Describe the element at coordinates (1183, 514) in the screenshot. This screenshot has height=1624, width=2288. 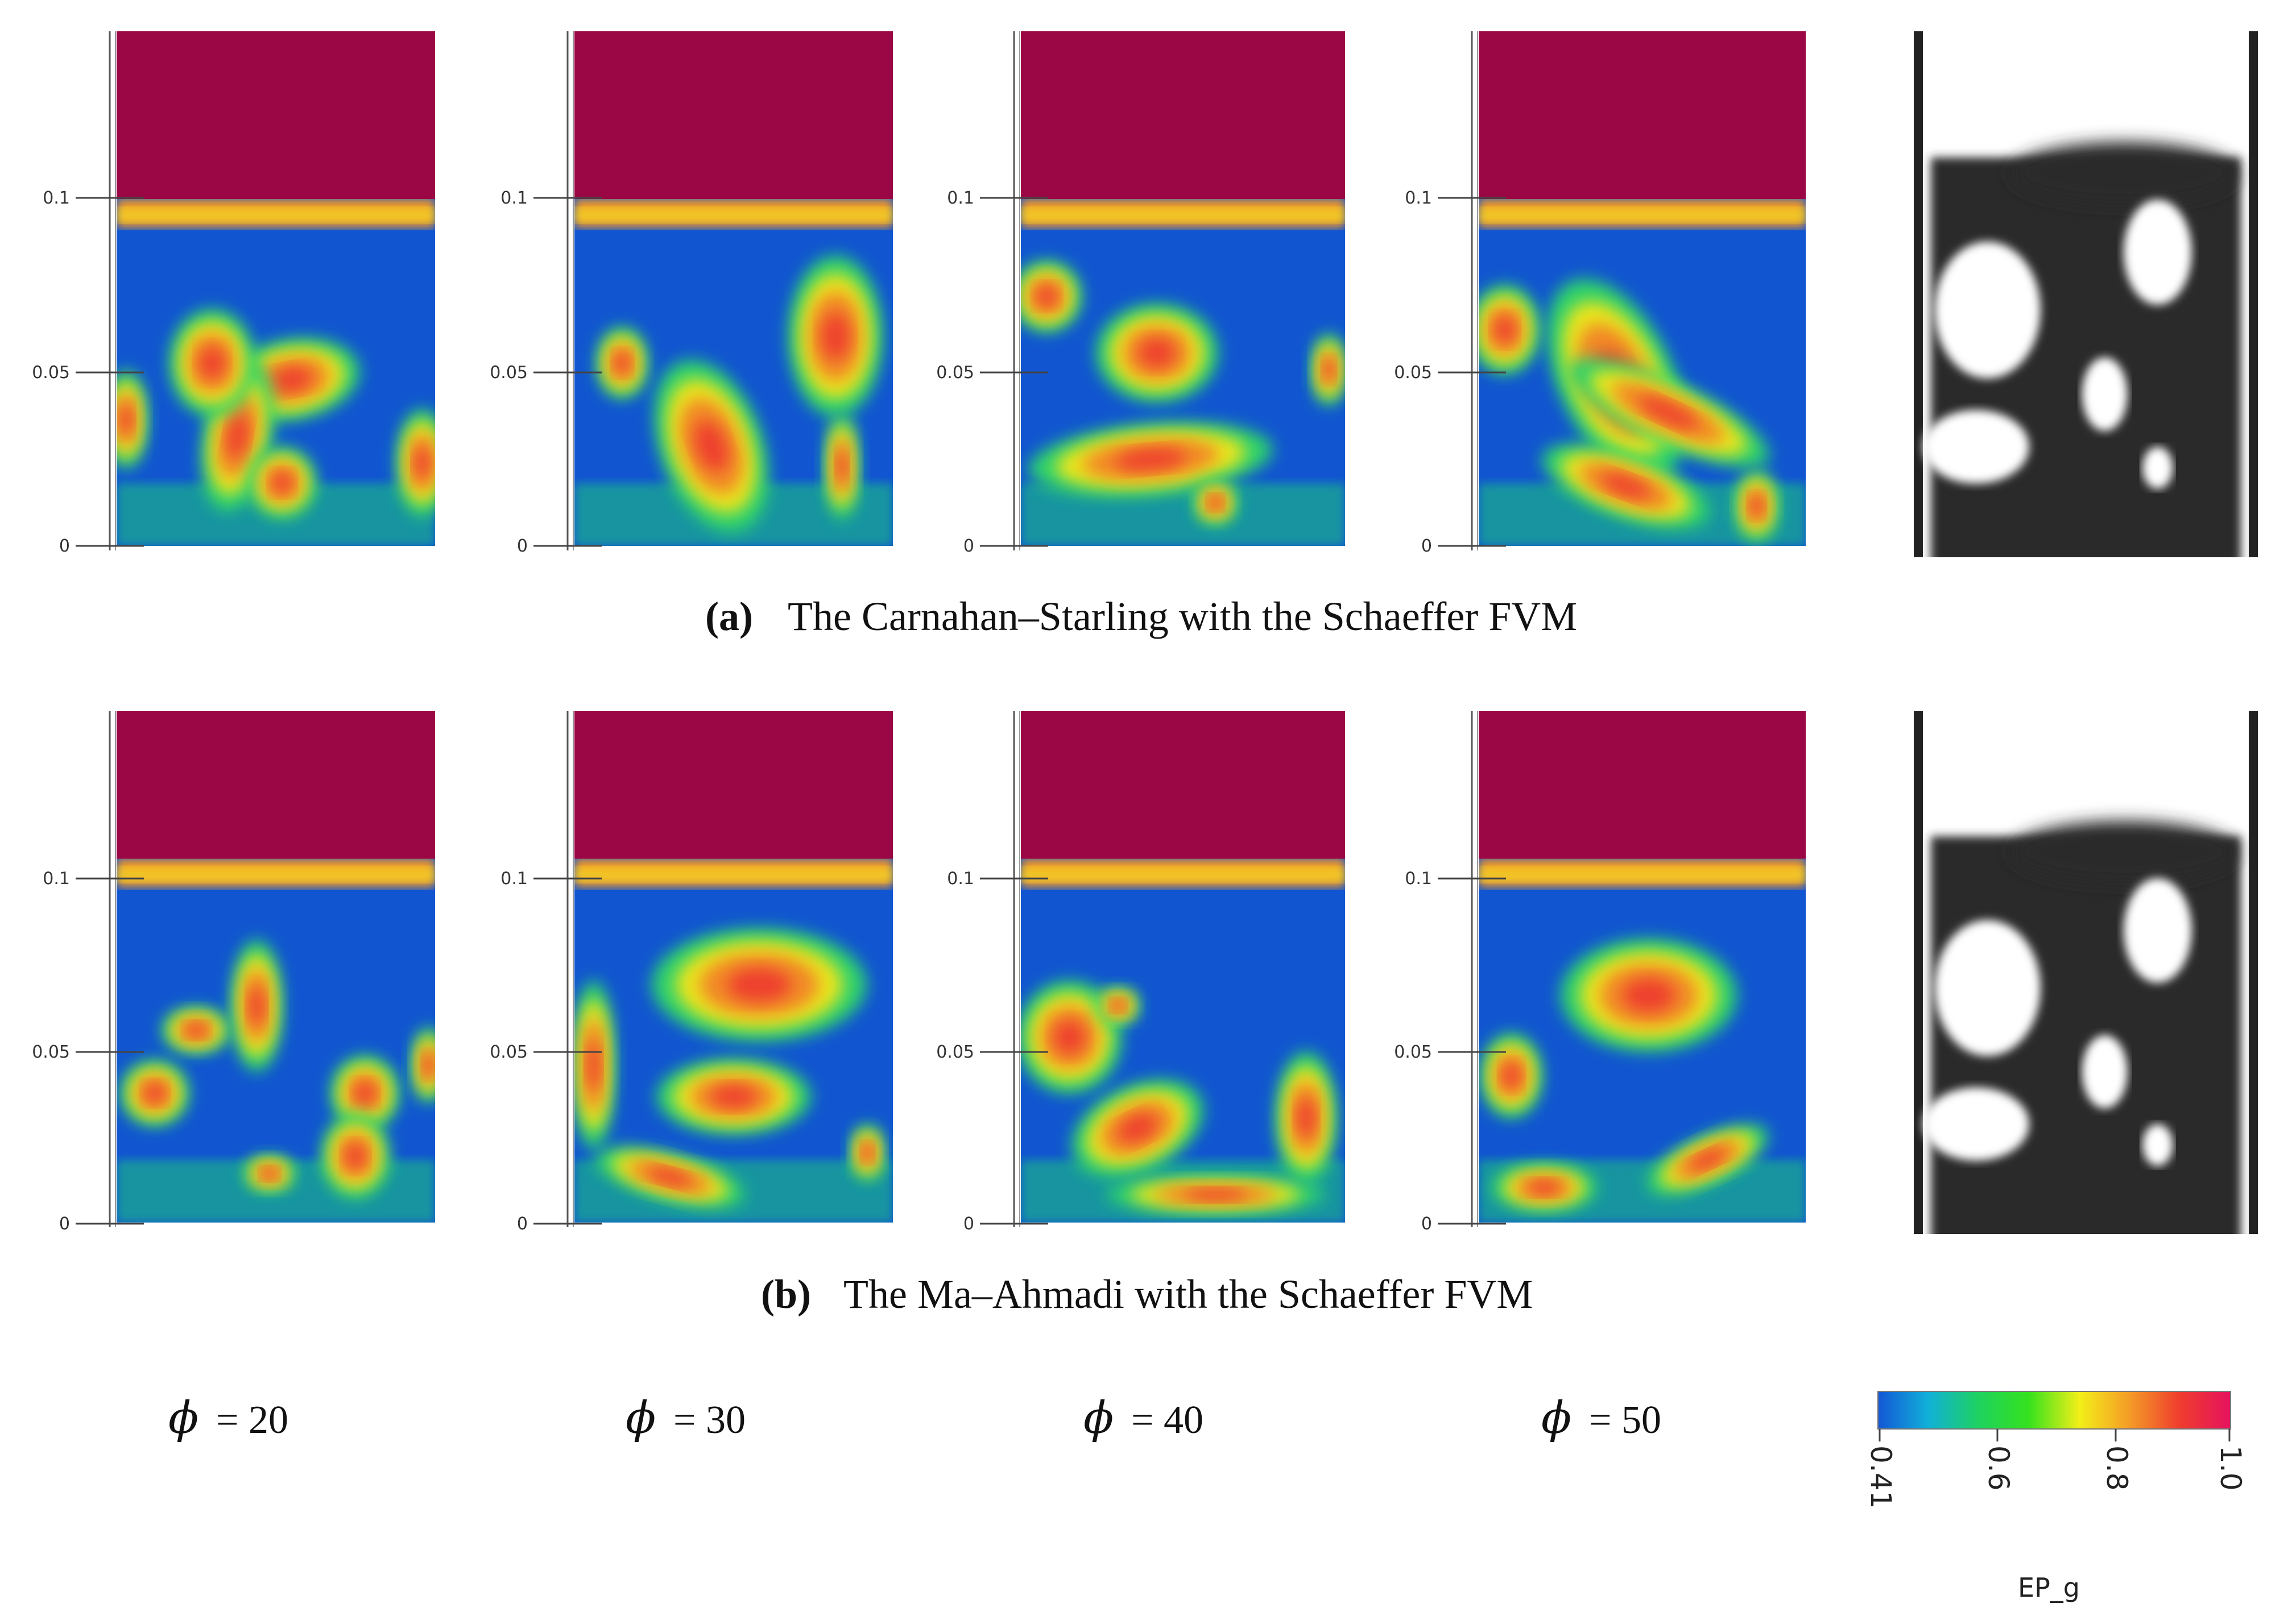
I see `bed-bottom-band` at that location.